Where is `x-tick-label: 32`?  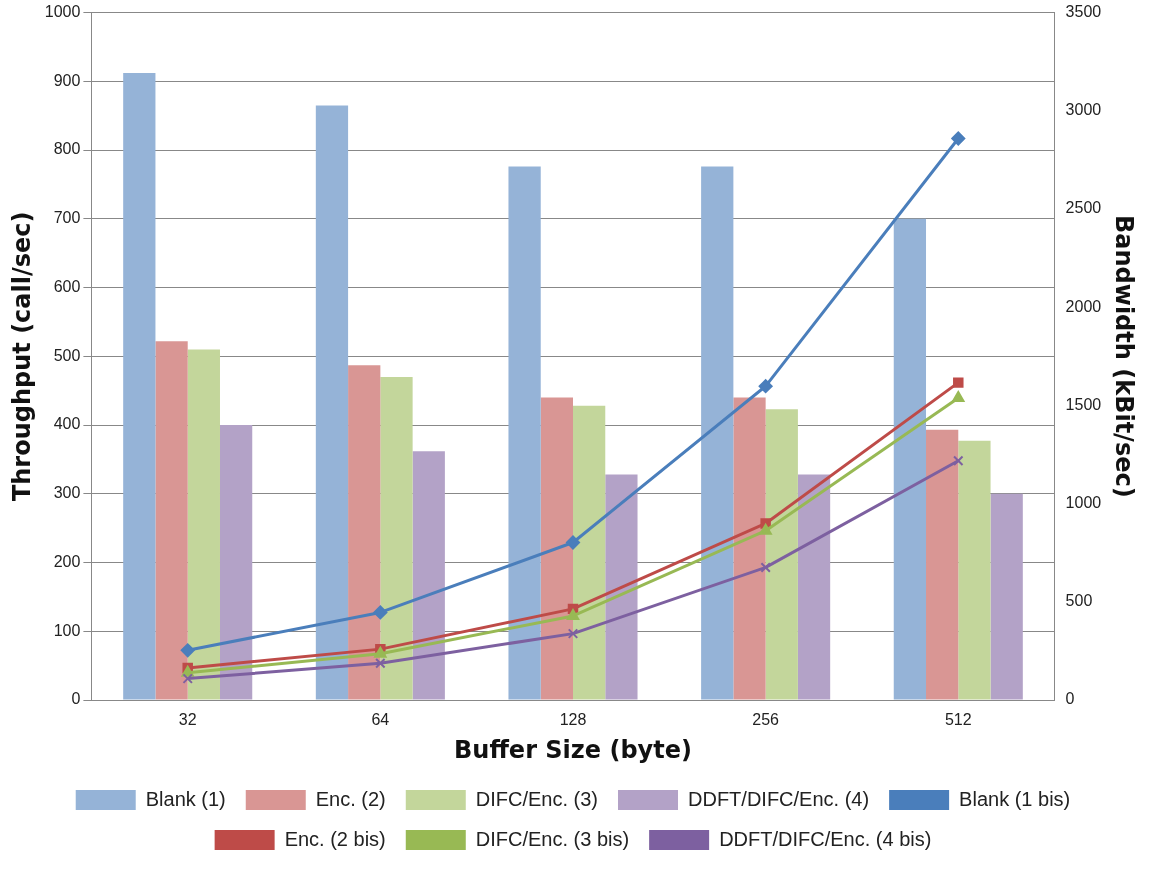
x-tick-label: 32 is located at coordinates (187, 720).